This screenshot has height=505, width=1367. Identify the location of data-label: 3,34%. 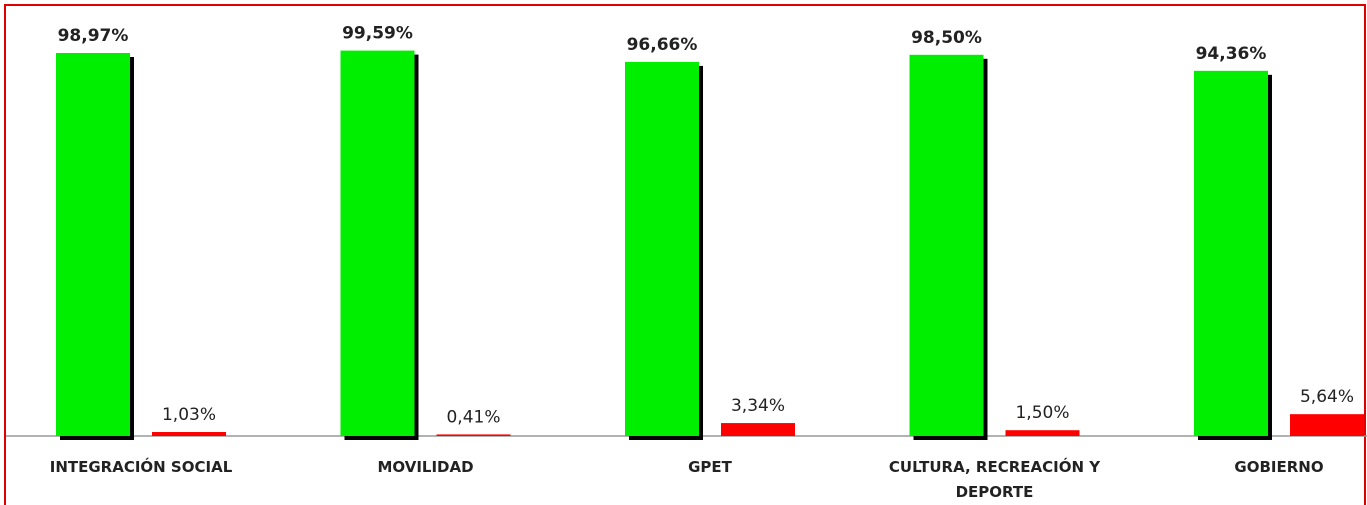
(758, 406).